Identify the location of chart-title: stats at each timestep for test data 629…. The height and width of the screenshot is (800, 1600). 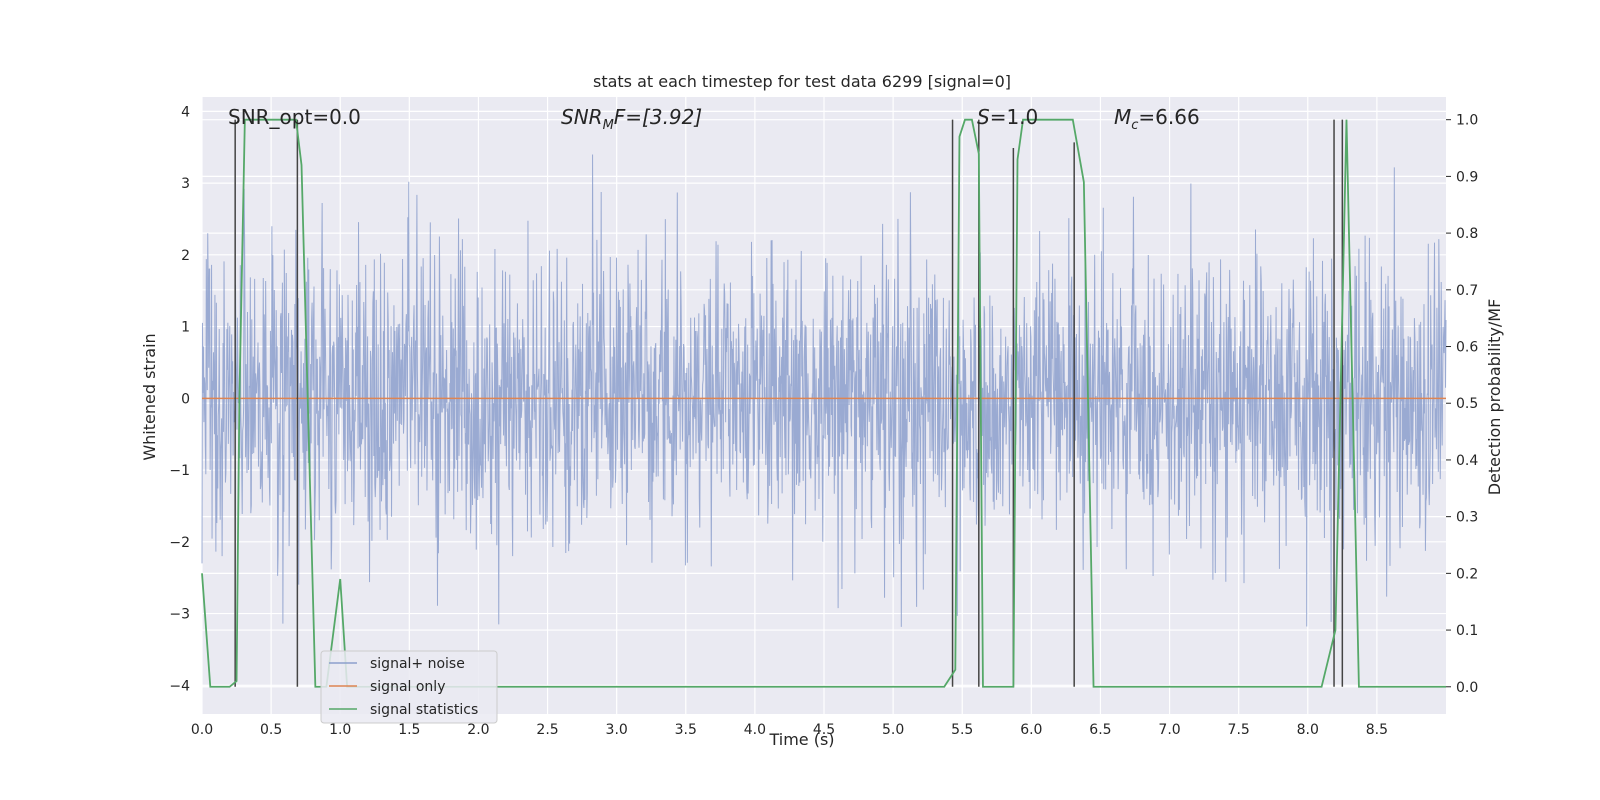
(802, 81).